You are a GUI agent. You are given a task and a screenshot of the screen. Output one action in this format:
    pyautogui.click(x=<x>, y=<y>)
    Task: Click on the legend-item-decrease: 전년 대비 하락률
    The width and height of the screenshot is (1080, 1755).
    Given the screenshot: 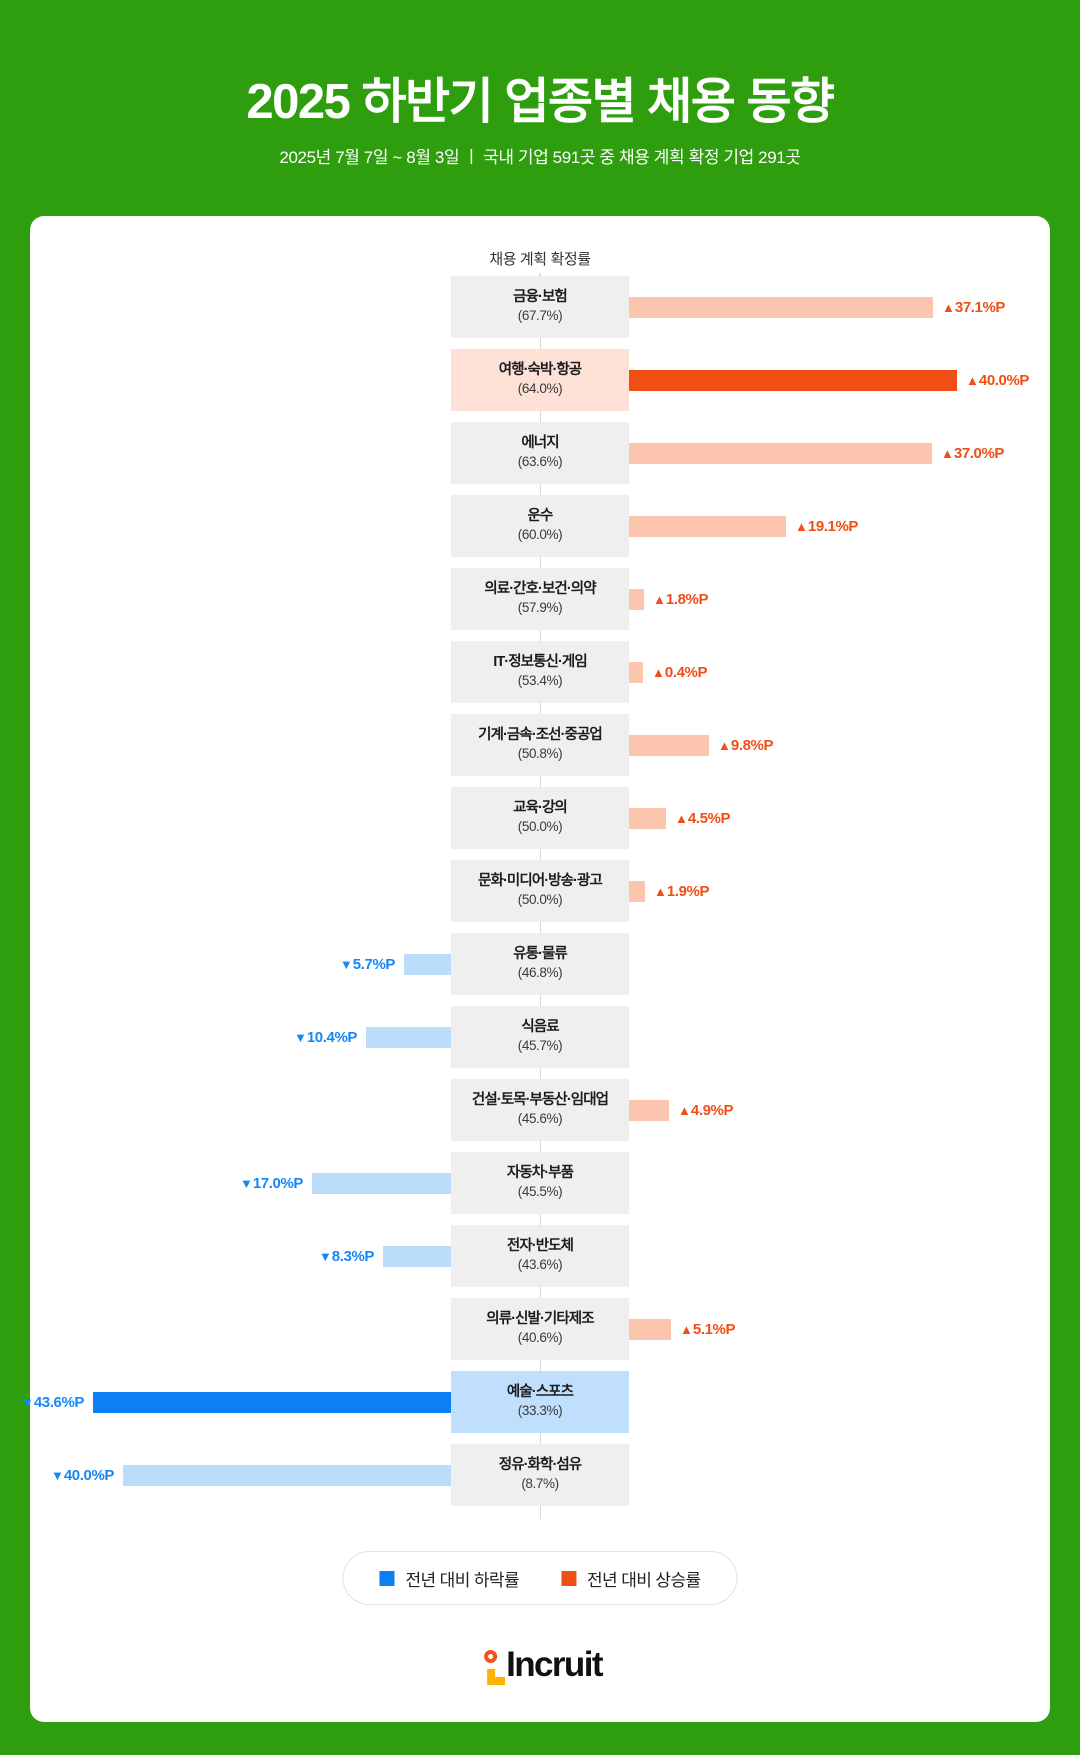 What is the action you would take?
    pyautogui.click(x=449, y=1578)
    